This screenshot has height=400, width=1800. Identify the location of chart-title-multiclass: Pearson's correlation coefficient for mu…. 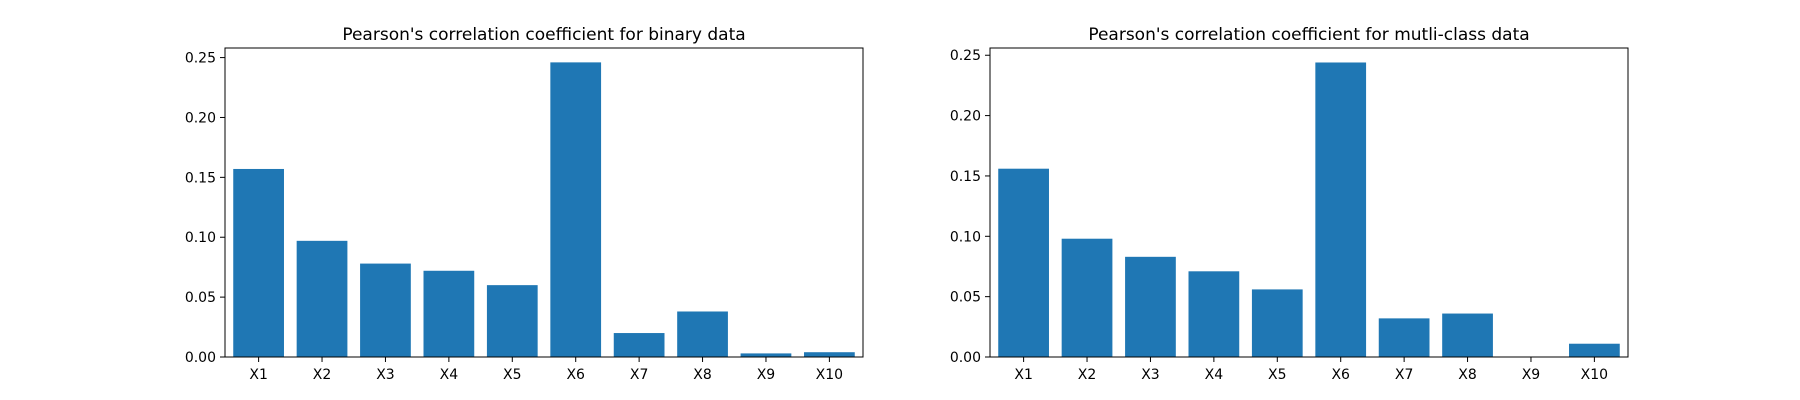
(1308, 35).